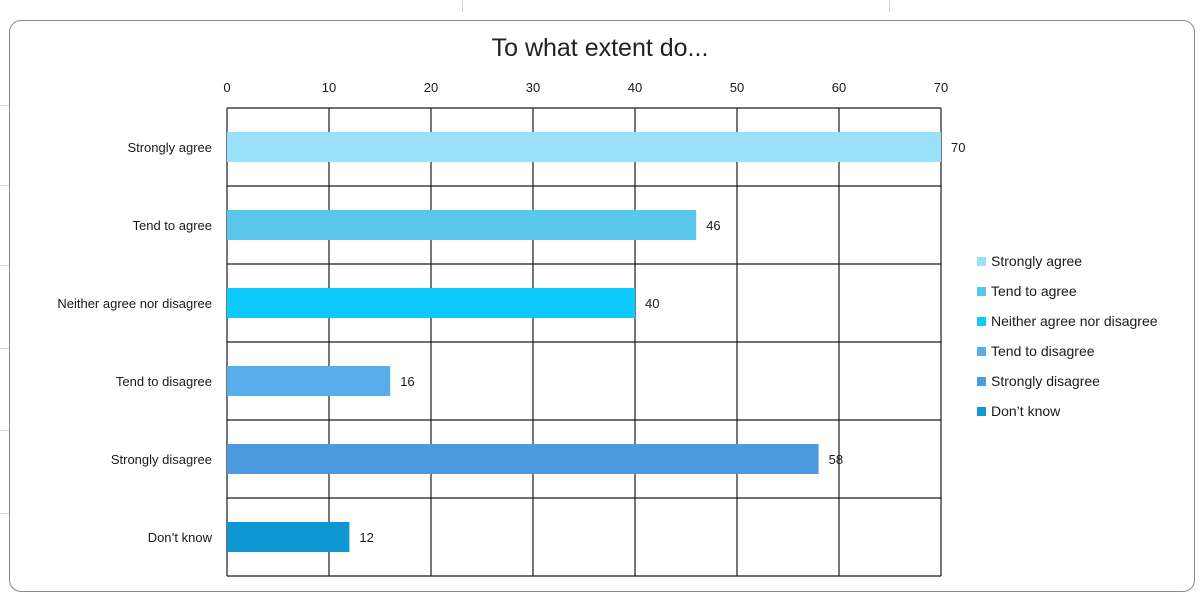  What do you see at coordinates (635, 87) in the screenshot?
I see `x-tick-label: 40` at bounding box center [635, 87].